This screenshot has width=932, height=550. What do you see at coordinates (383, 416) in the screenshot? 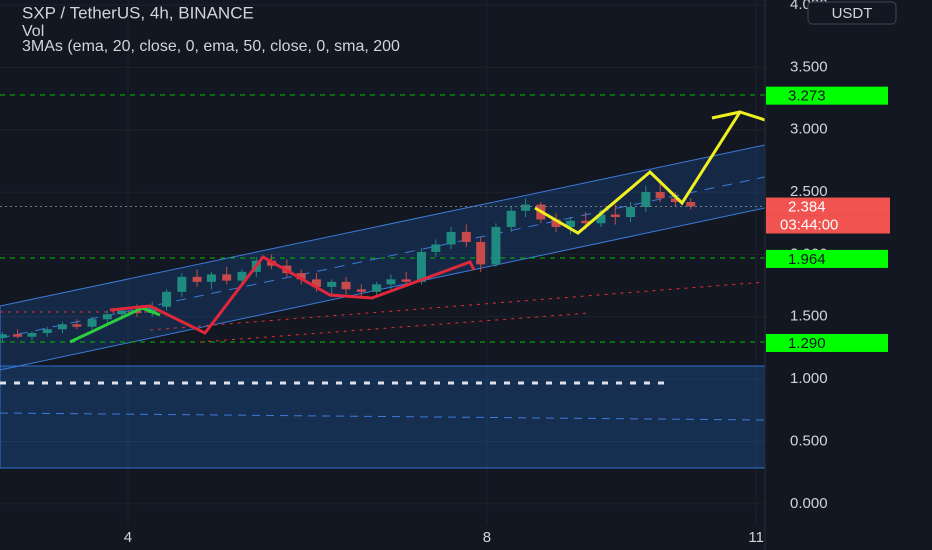
I see `range-mid-line` at bounding box center [383, 416].